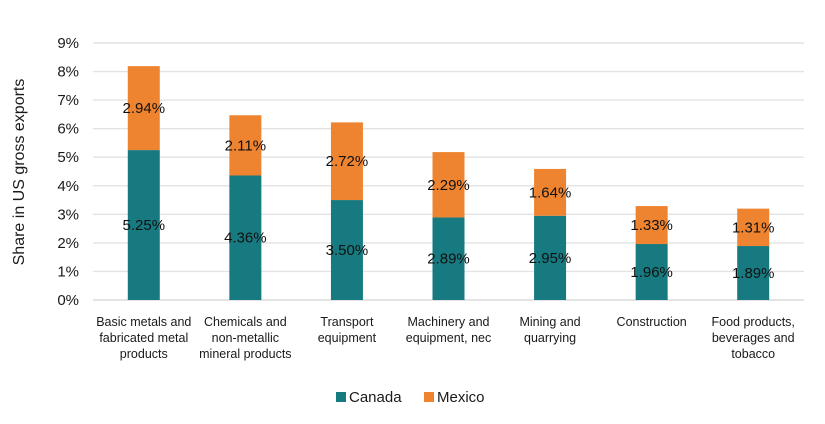 This screenshot has width=825, height=424. I want to click on data-label: 1.31%, so click(753, 227).